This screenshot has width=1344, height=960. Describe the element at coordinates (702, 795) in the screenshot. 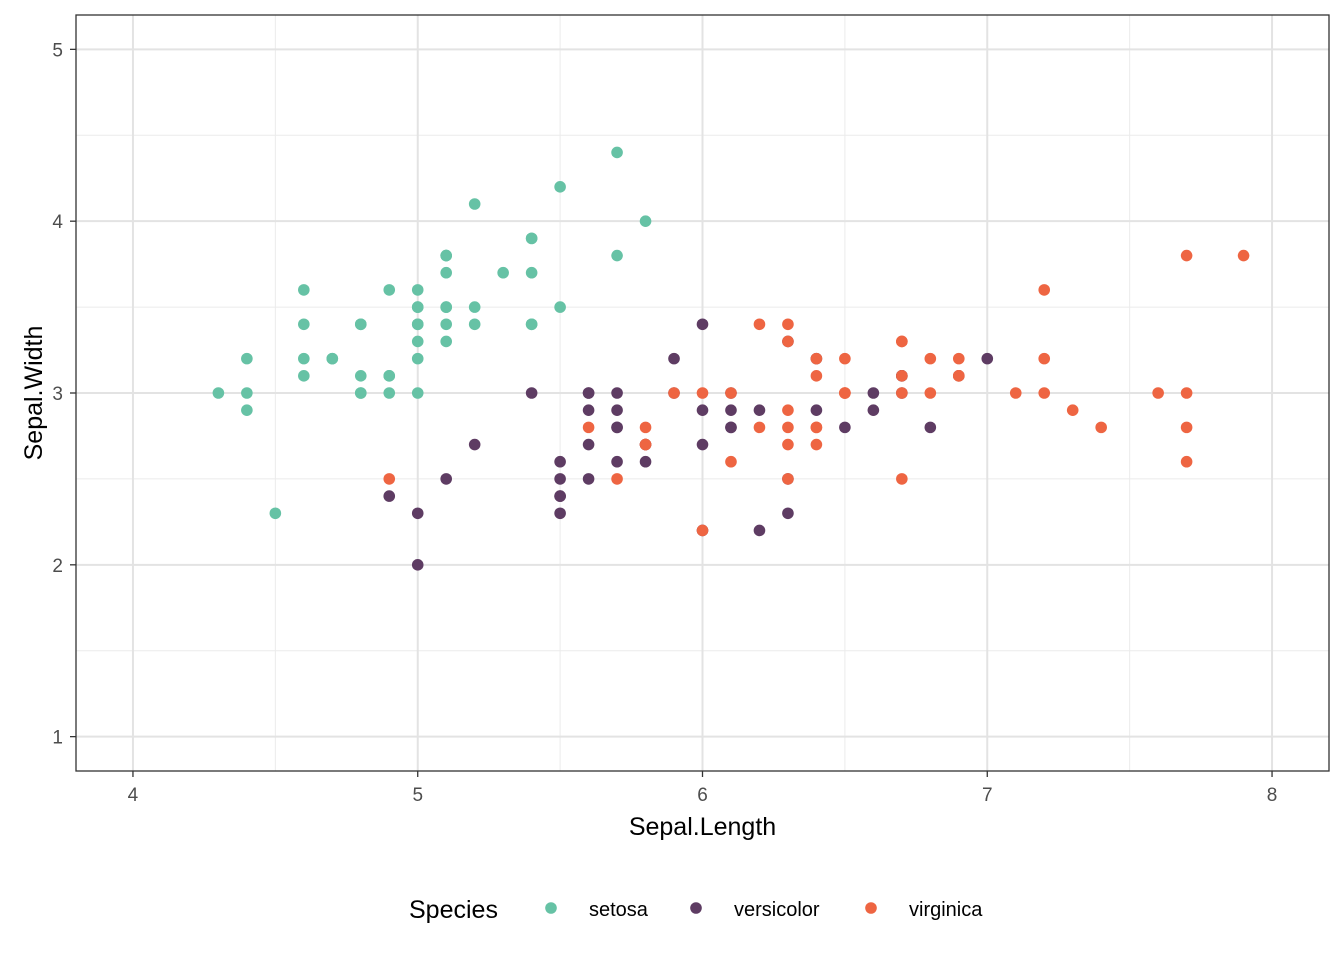

I see `x-tick-label: 6` at that location.